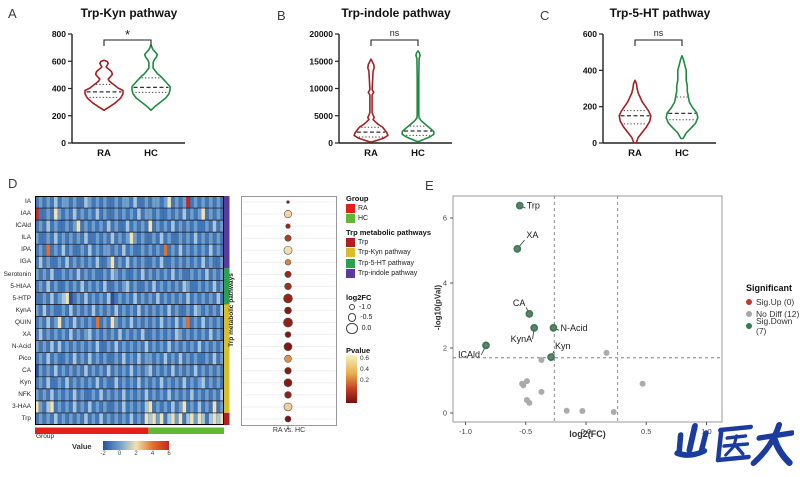  What do you see at coordinates (545, 15) in the screenshot?
I see `panel-letter-c: C` at bounding box center [545, 15].